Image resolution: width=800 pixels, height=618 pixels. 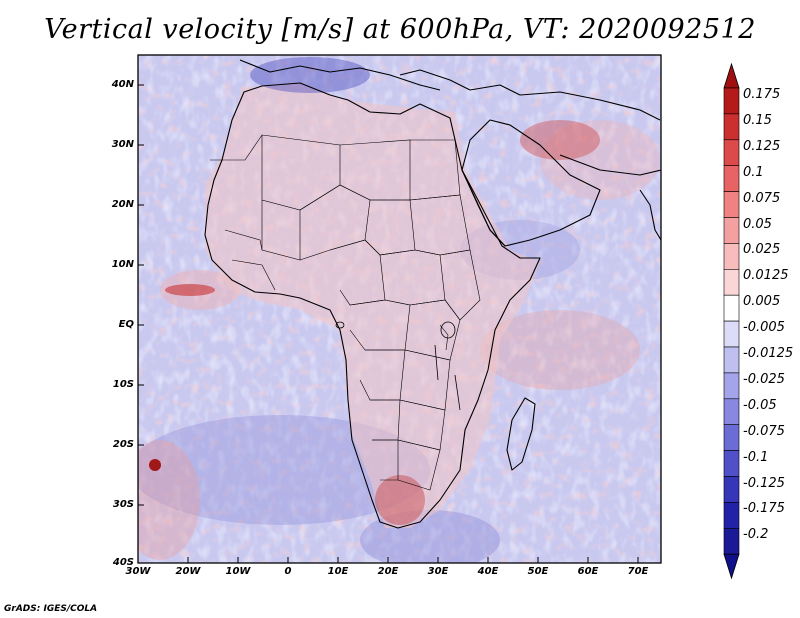 What do you see at coordinates (762, 302) in the screenshot?
I see `colorbar-label: 0.005` at bounding box center [762, 302].